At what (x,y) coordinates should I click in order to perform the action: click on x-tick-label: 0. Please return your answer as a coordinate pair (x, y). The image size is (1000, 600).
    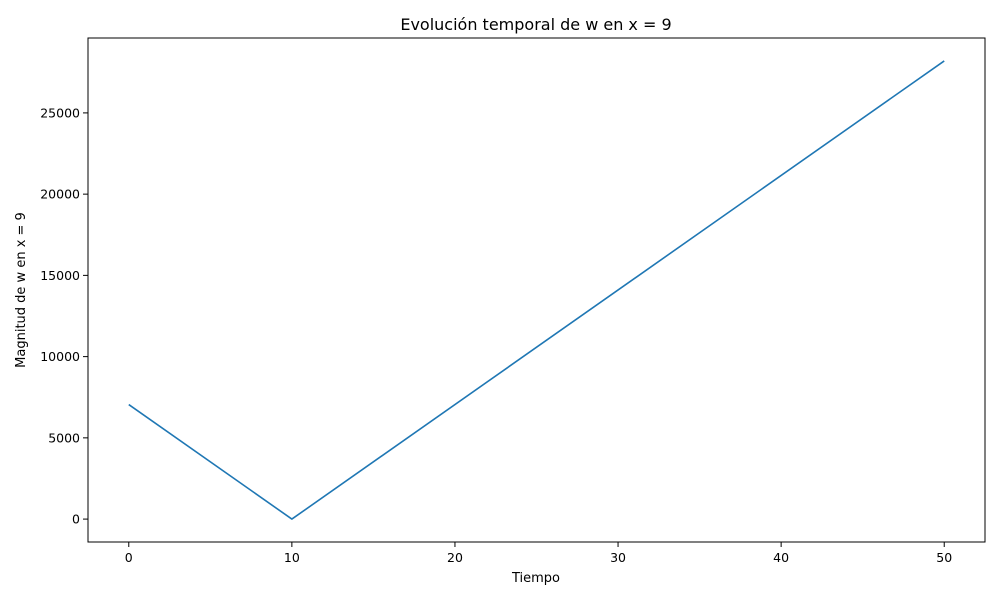
    Looking at the image, I should click on (129, 557).